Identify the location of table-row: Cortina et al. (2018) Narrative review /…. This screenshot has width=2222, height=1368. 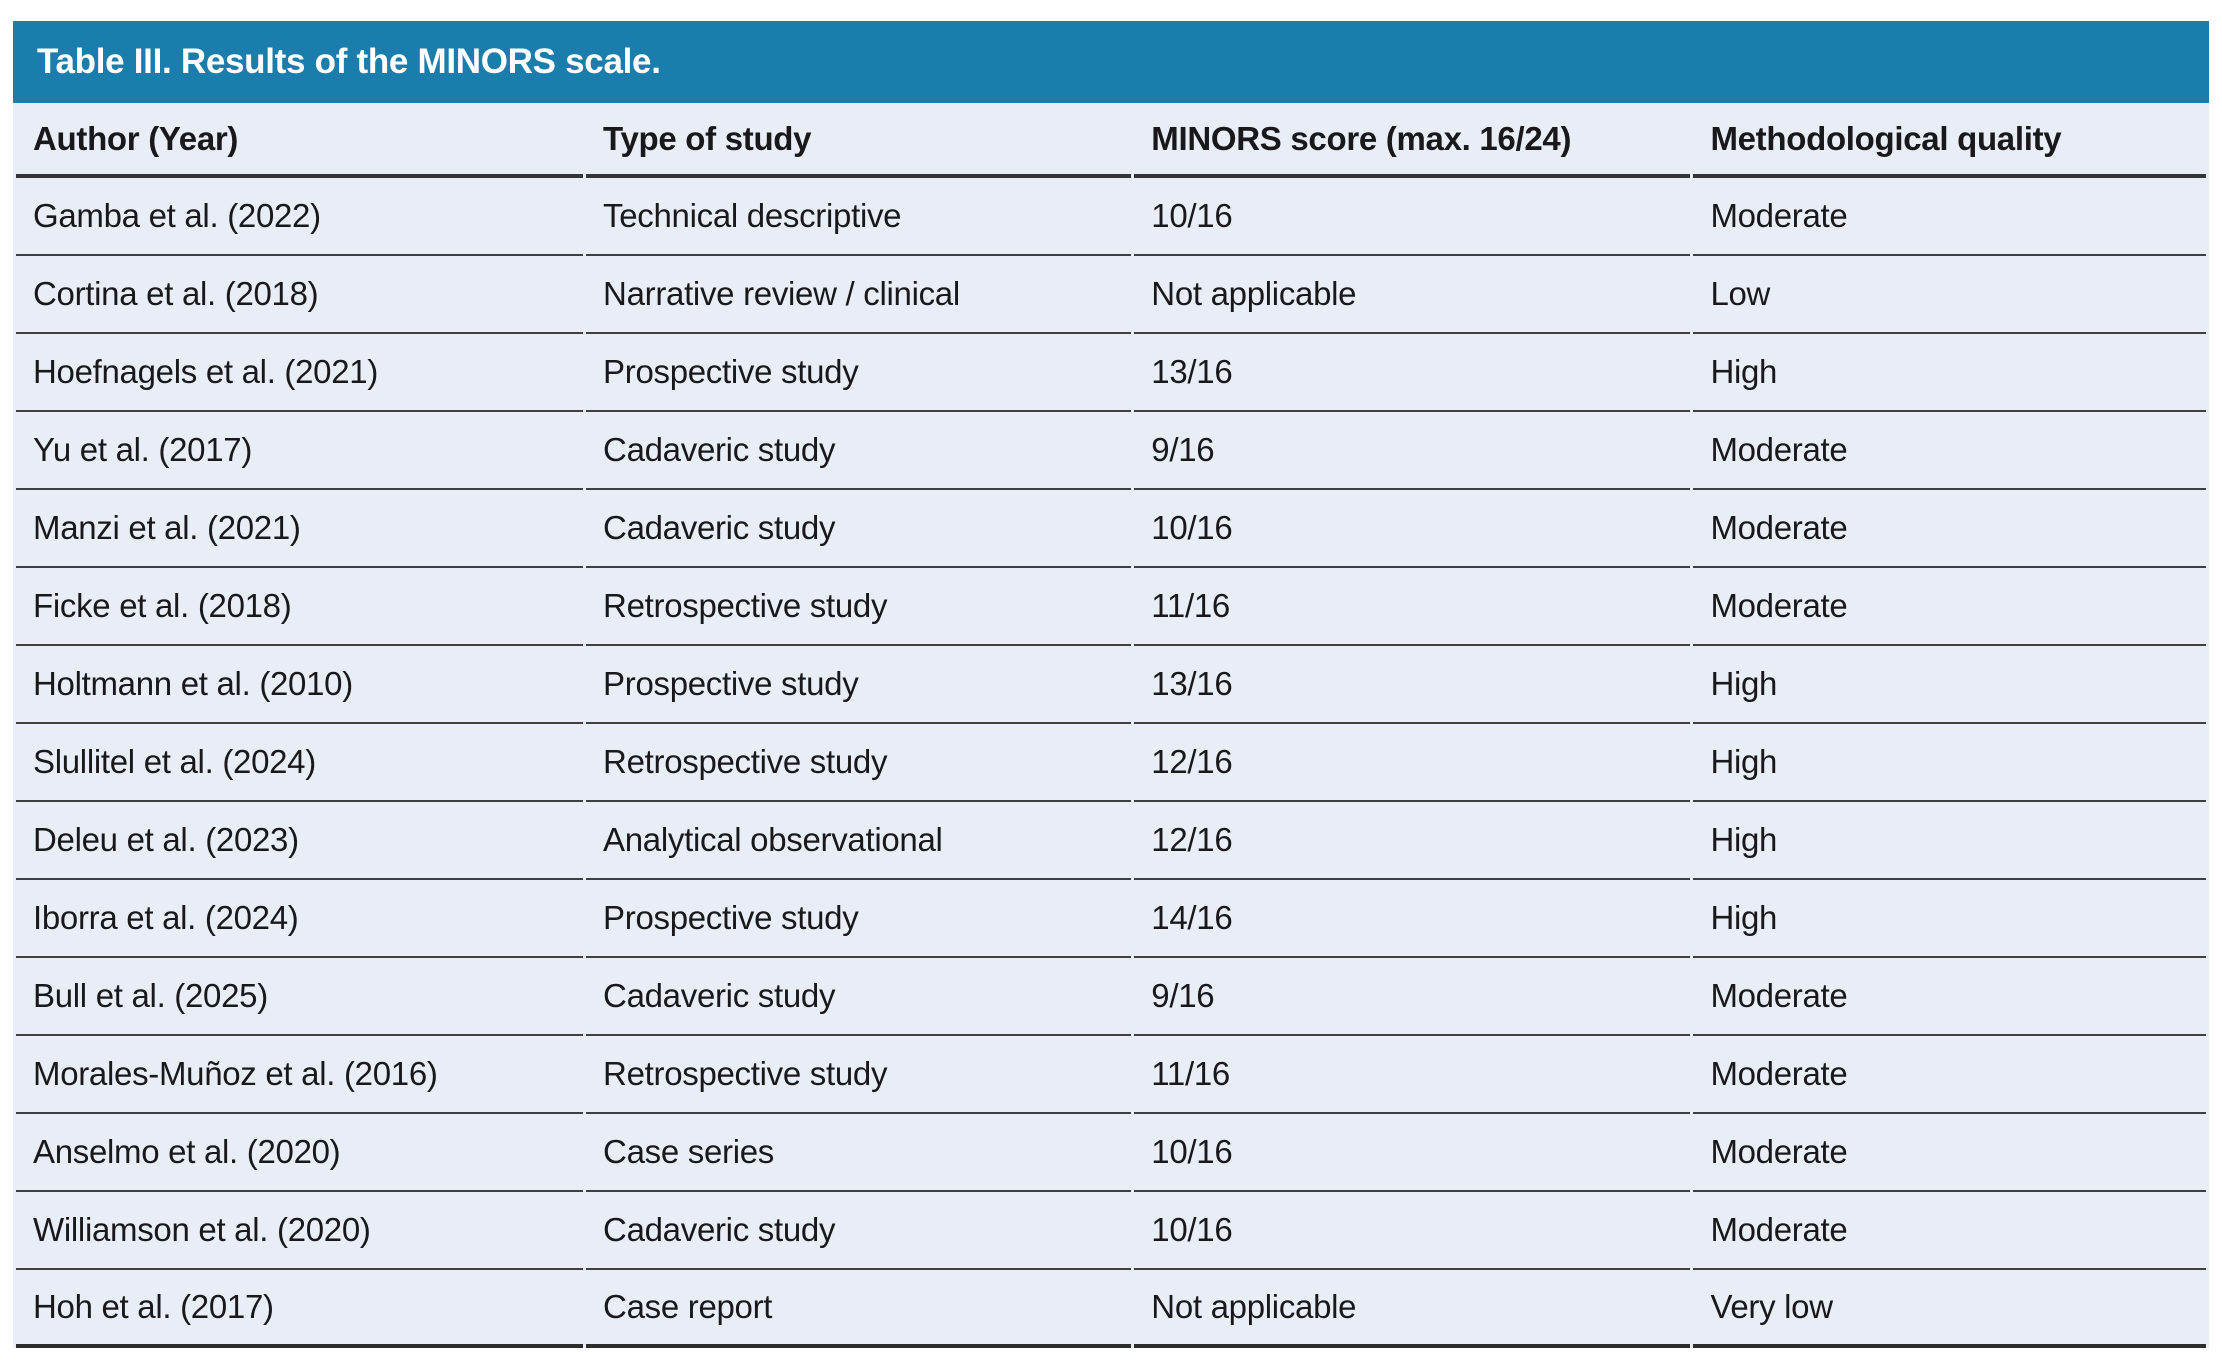
(1111, 295).